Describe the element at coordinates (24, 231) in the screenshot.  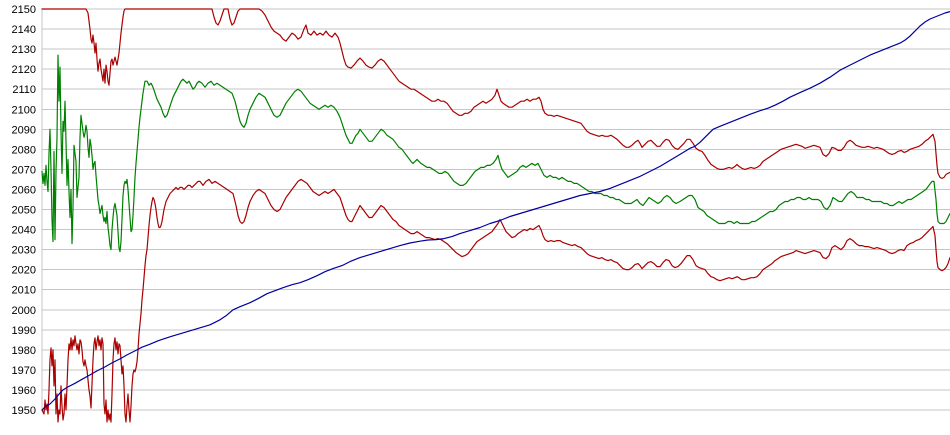
I see `y-axis-tick-label-2040: 2040` at that location.